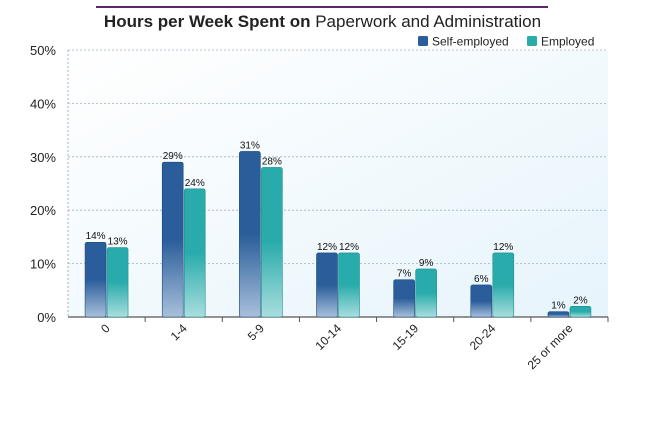  I want to click on title-rule, so click(322, 7).